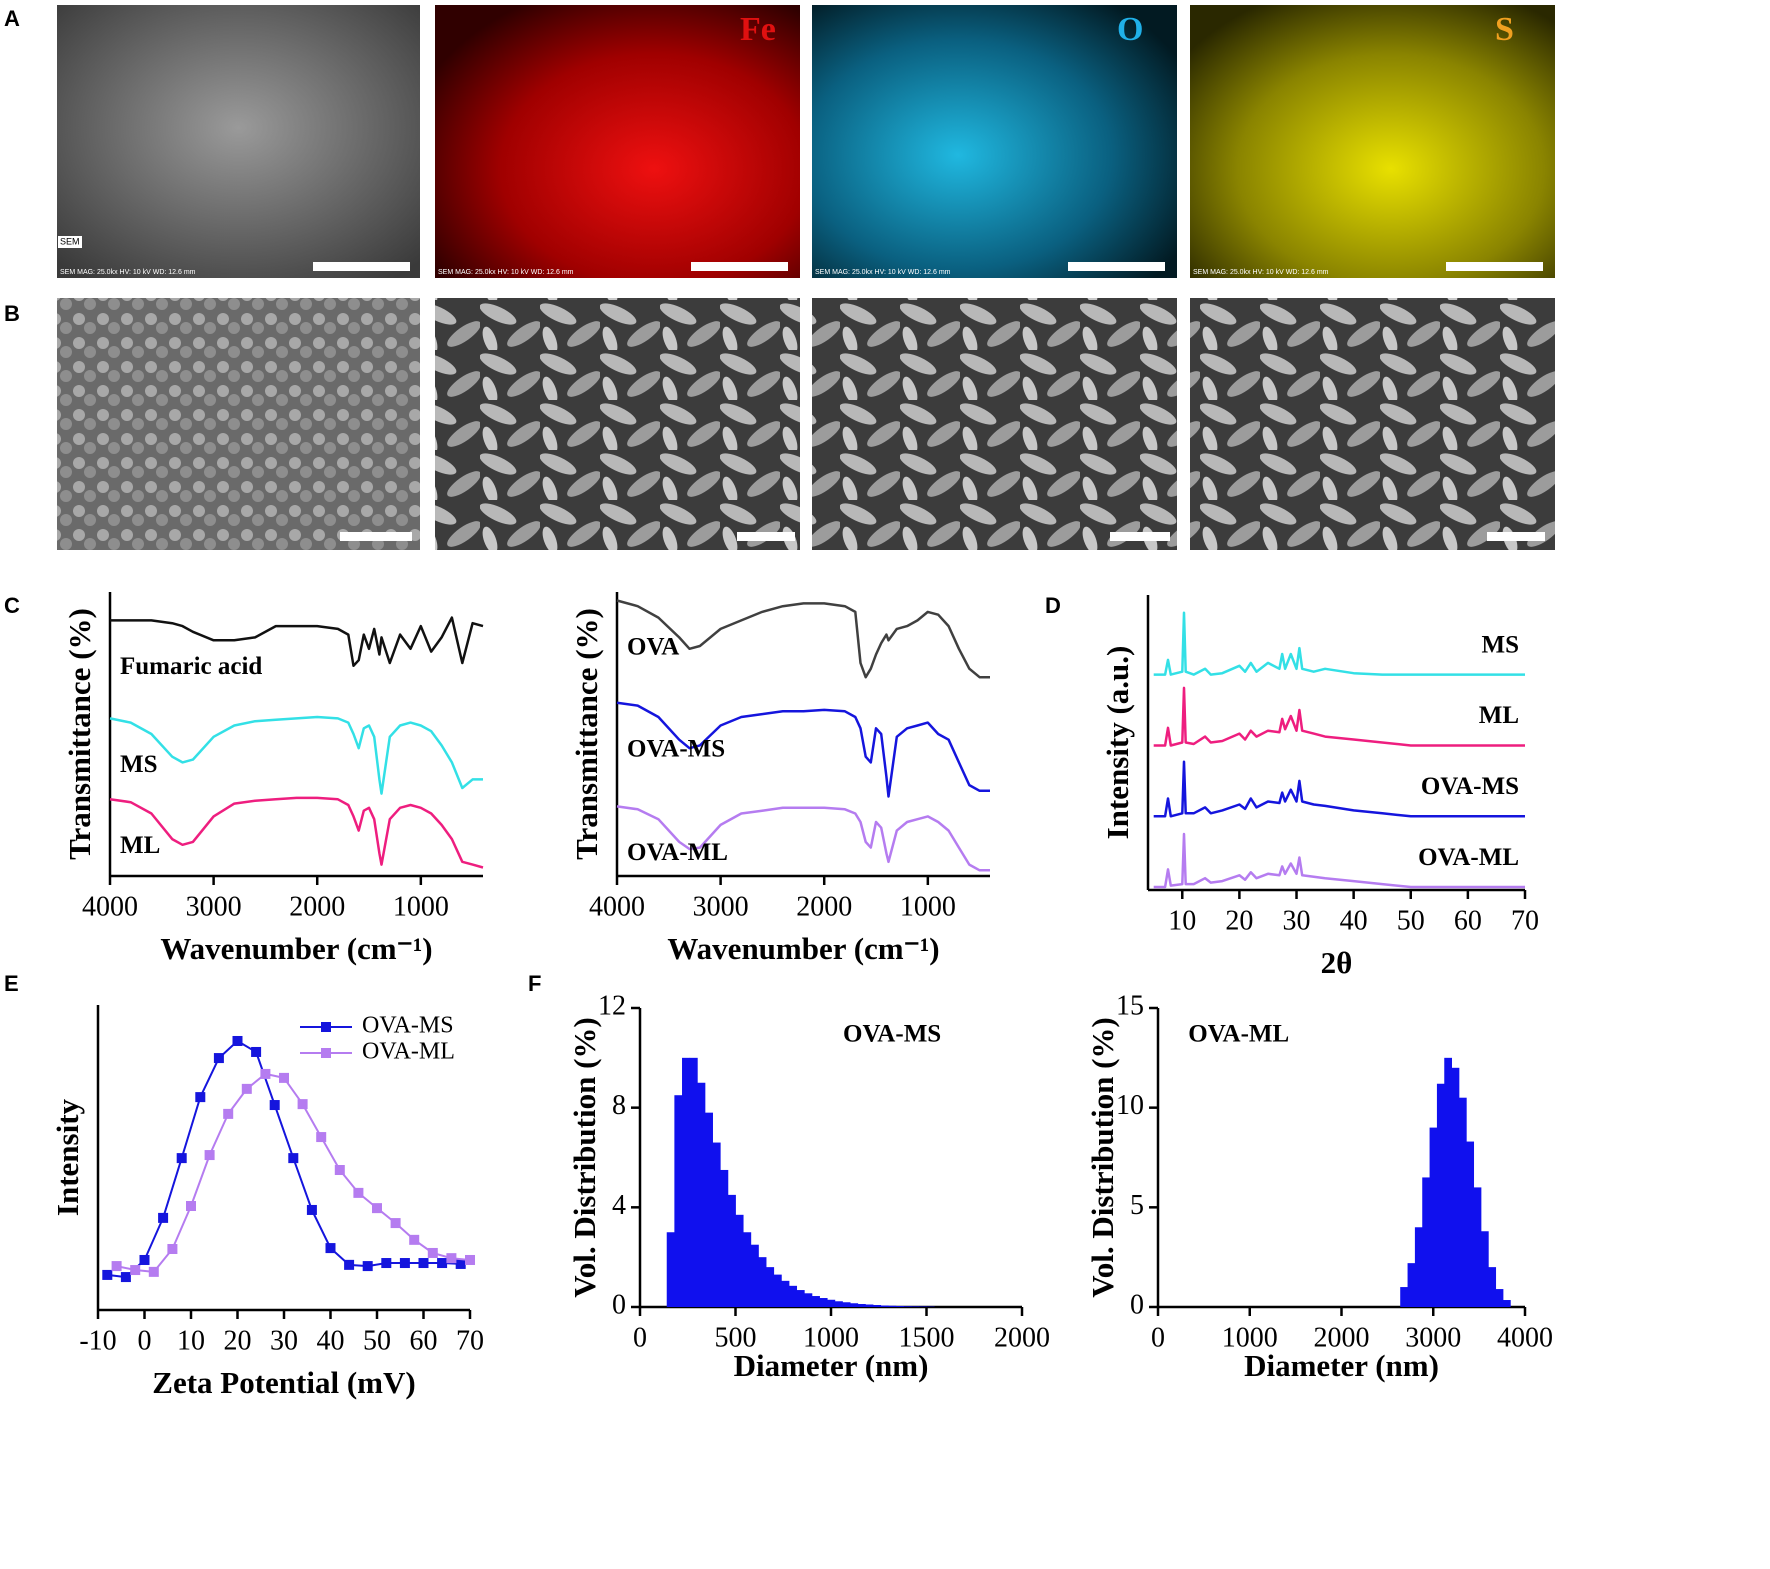 The image size is (1770, 1569). Describe the element at coordinates (927, 1337) in the screenshot. I see `x-tick-label: 1500` at that location.